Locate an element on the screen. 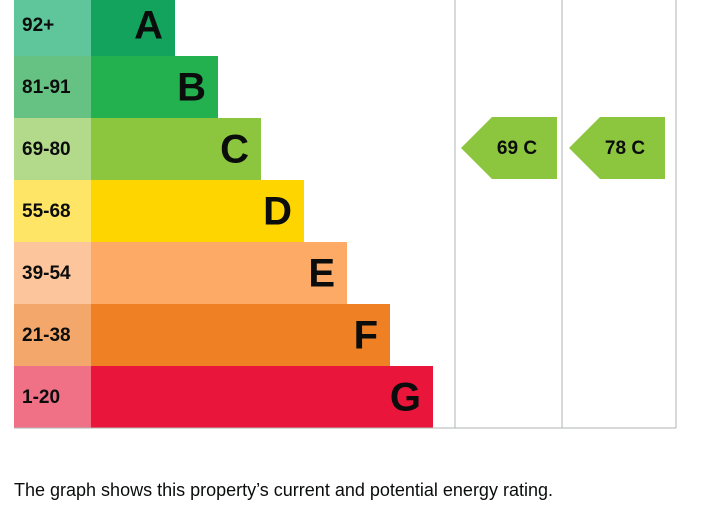  band-range: 21-38 is located at coordinates (46, 335).